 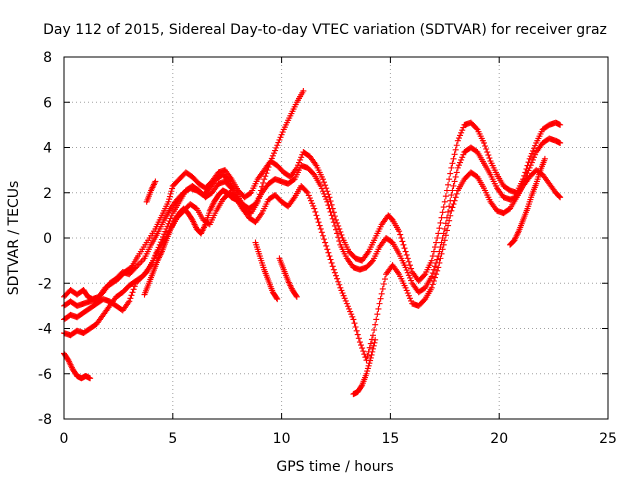 What do you see at coordinates (282, 439) in the screenshot?
I see `x-tick-label: 10` at bounding box center [282, 439].